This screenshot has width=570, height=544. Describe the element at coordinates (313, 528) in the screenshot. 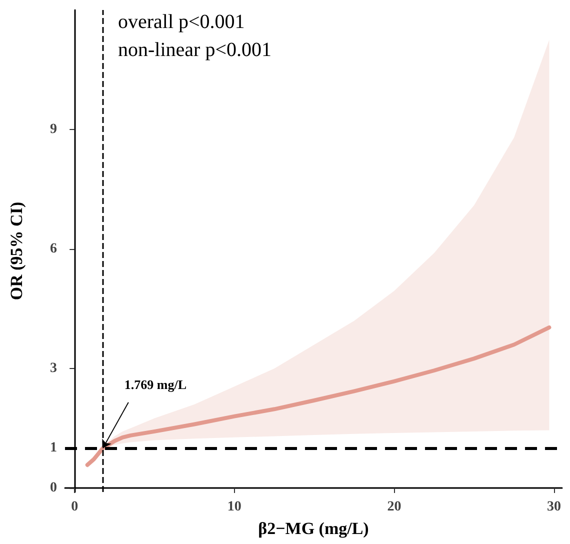

I see `x-axis-title: β2−MG (mg/L)` at that location.